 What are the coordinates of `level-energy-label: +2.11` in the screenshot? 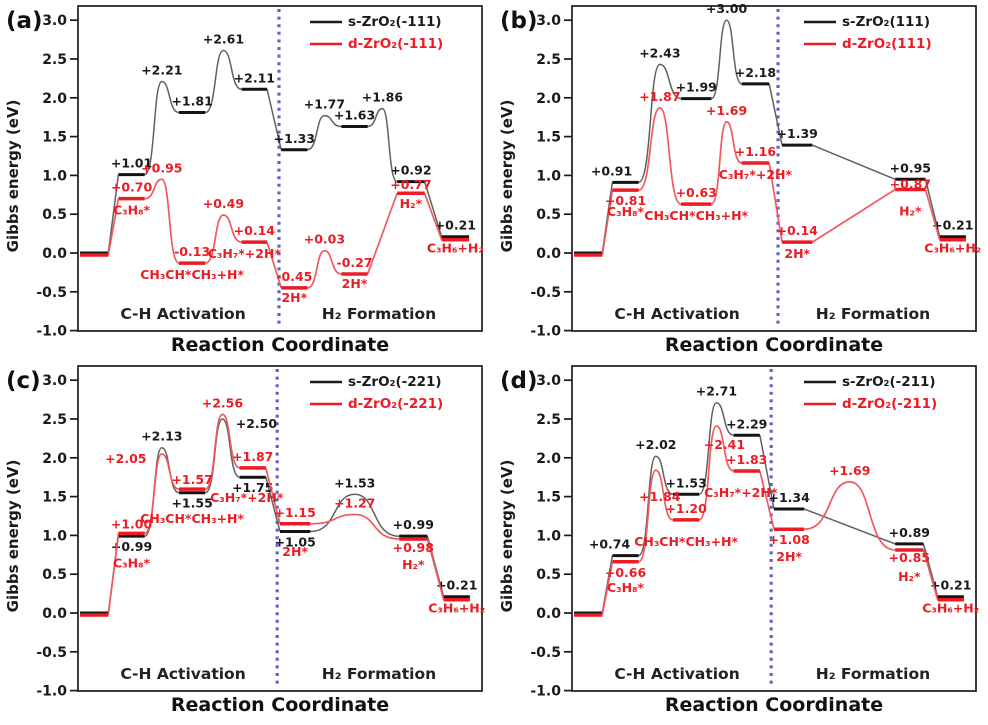 It's located at (254, 77).